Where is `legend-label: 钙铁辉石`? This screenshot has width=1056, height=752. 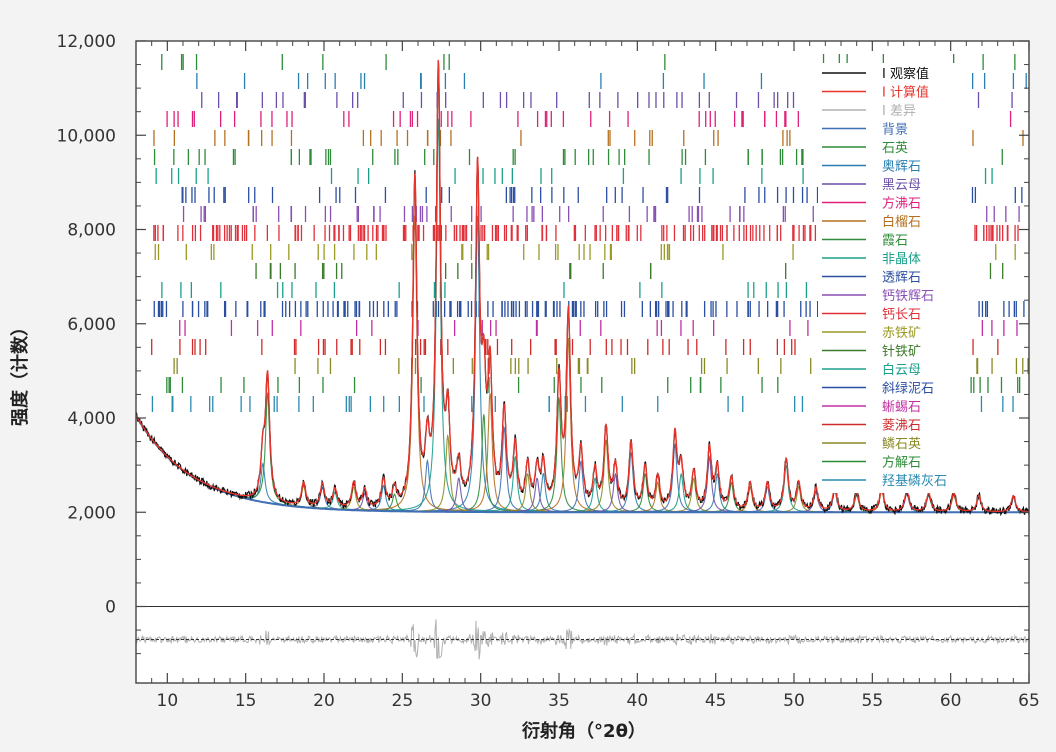 legend-label: 钙铁辉石 is located at coordinates (908, 296).